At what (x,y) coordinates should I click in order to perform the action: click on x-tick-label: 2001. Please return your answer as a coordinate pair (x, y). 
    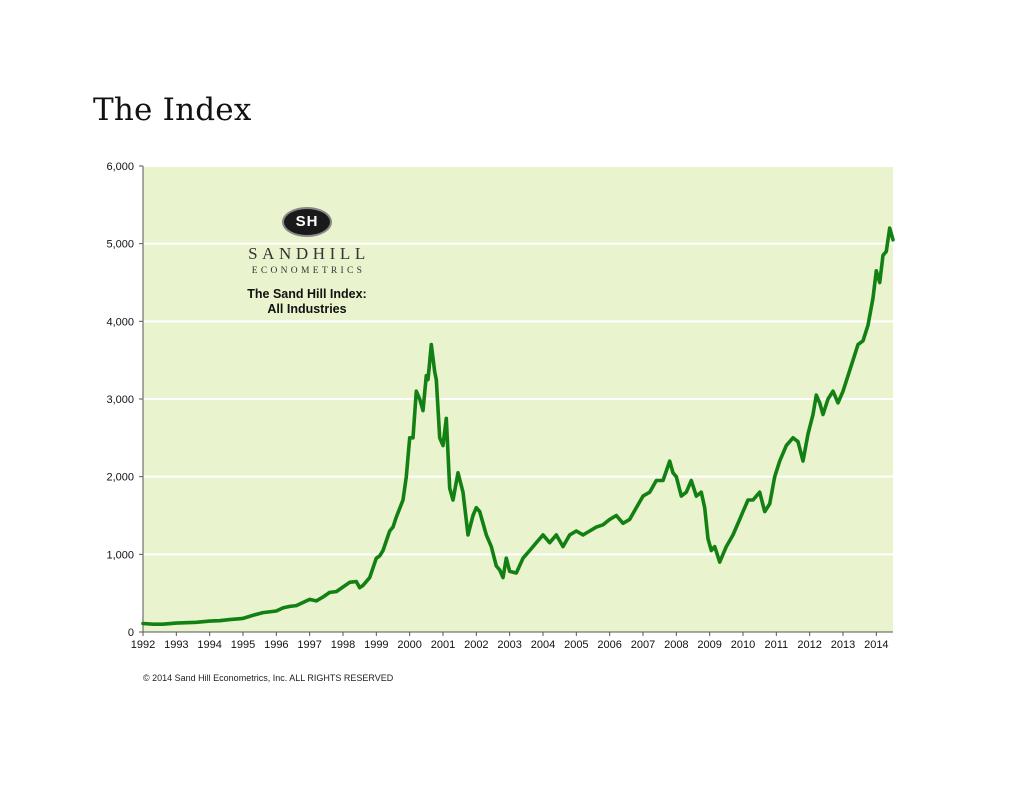
    Looking at the image, I should click on (443, 645).